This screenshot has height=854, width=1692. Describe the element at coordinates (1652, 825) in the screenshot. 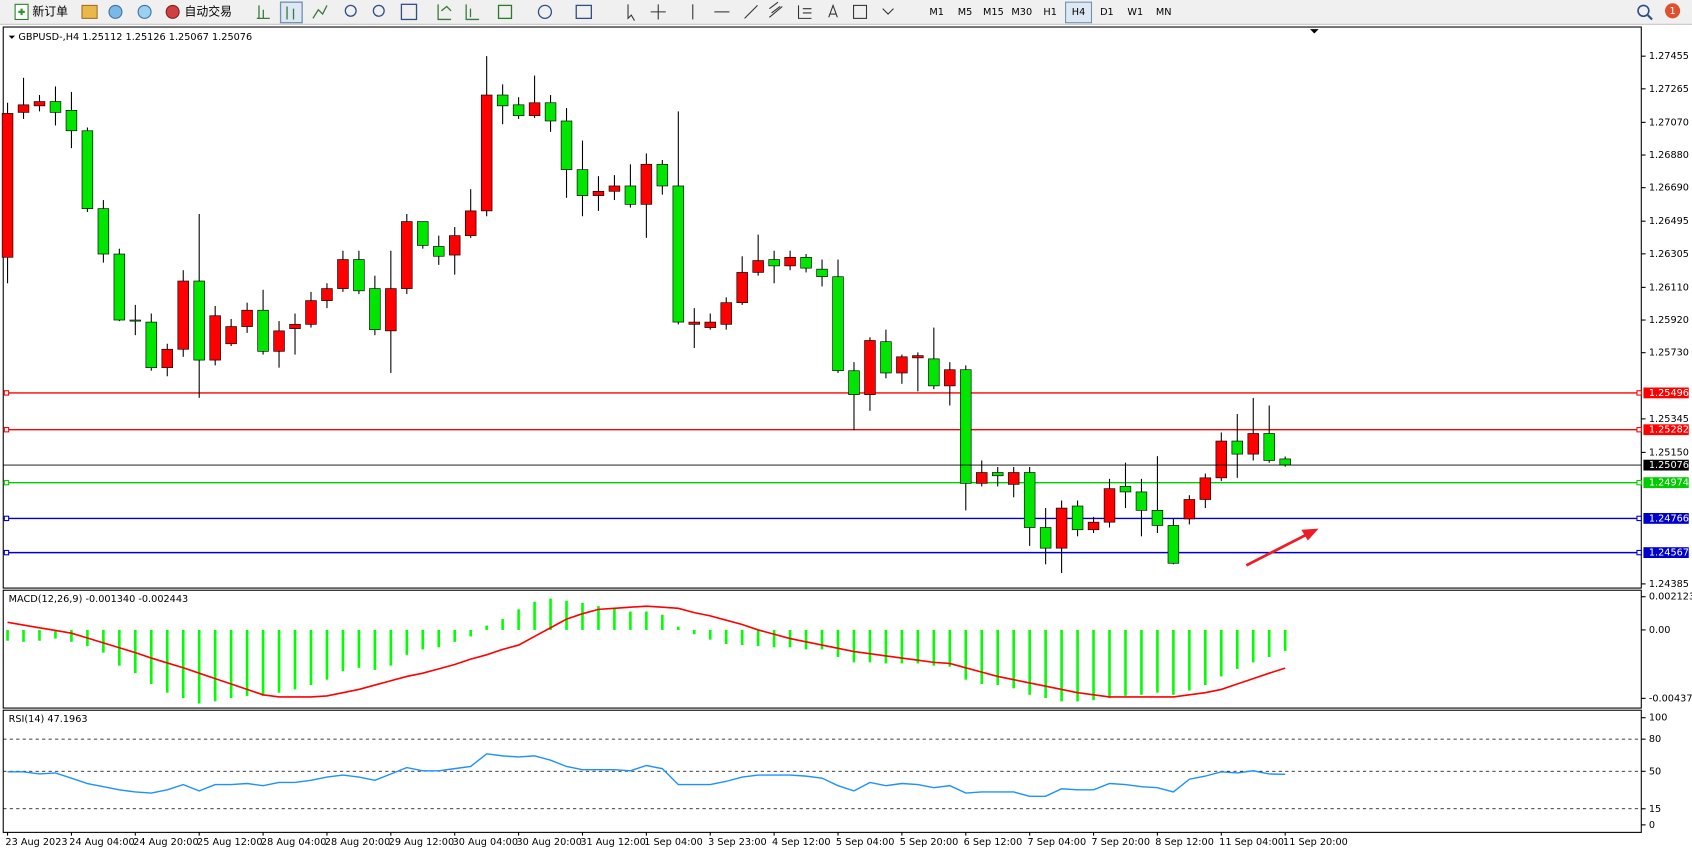

I see `y-tick-label: 0` at that location.